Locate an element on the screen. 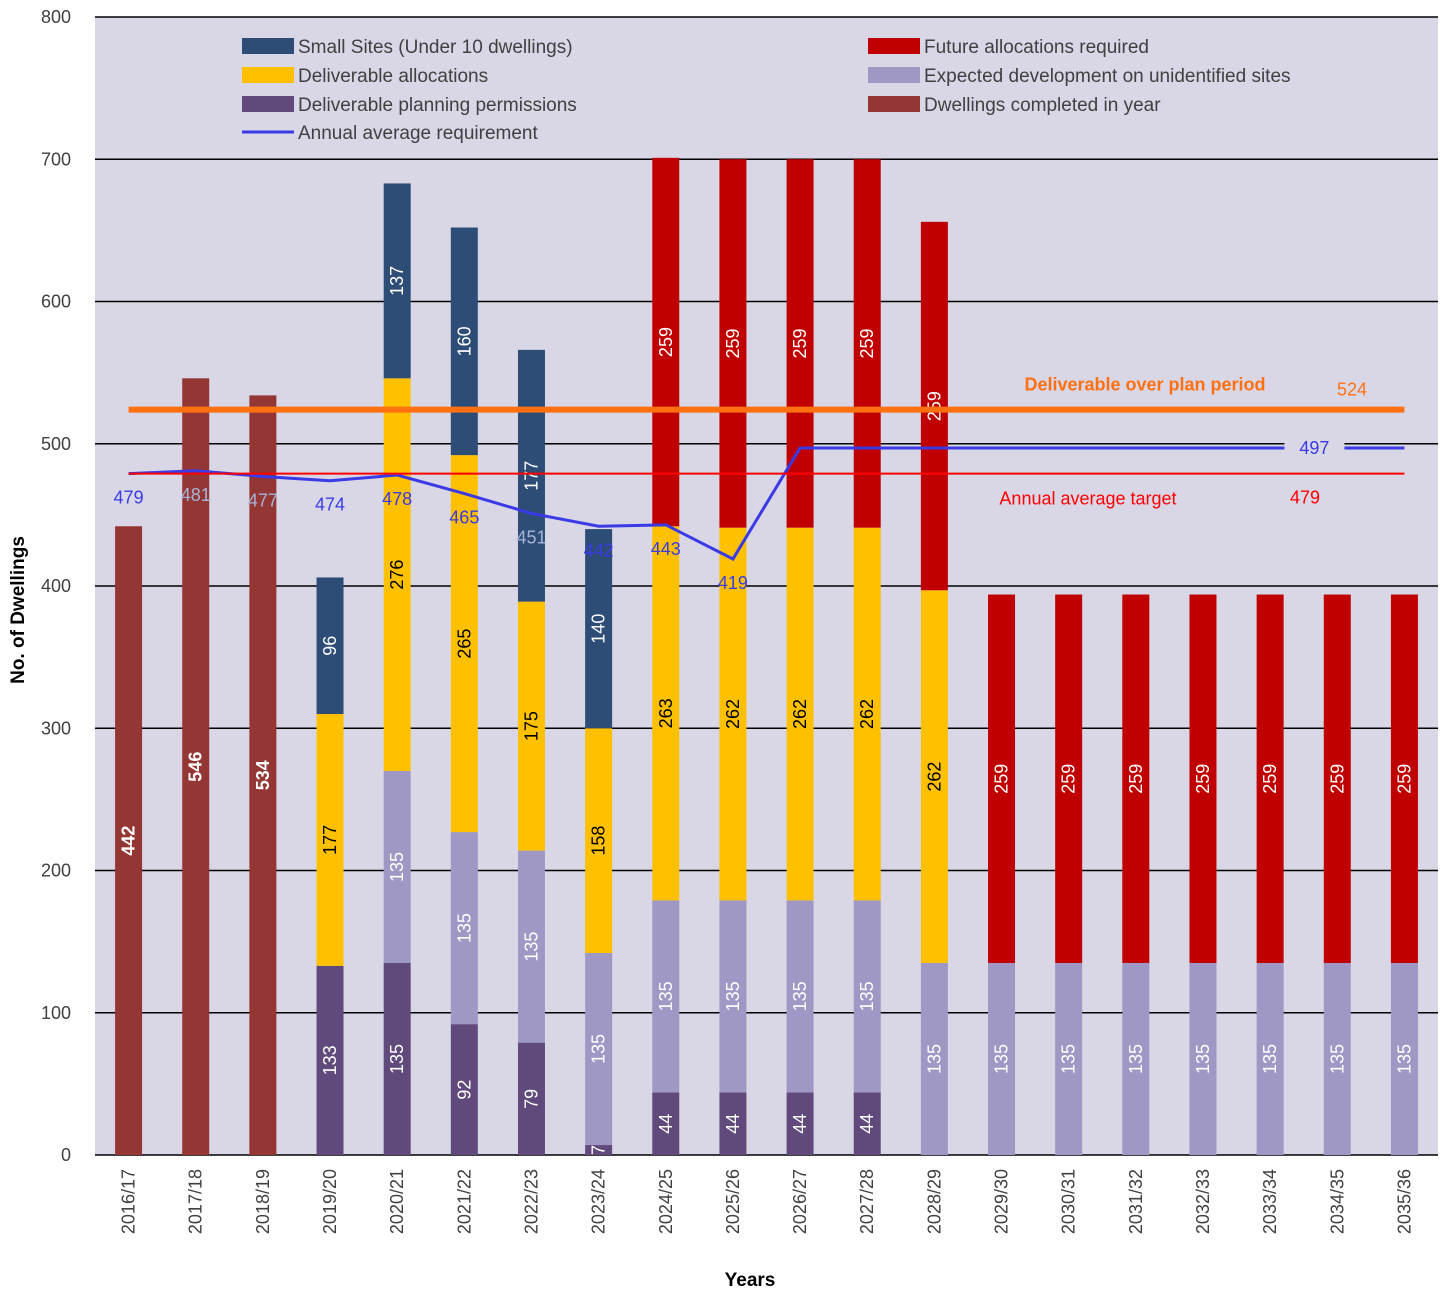 This screenshot has height=1293, width=1443. x-tick-label-2028-29: 2028/29 is located at coordinates (934, 1201).